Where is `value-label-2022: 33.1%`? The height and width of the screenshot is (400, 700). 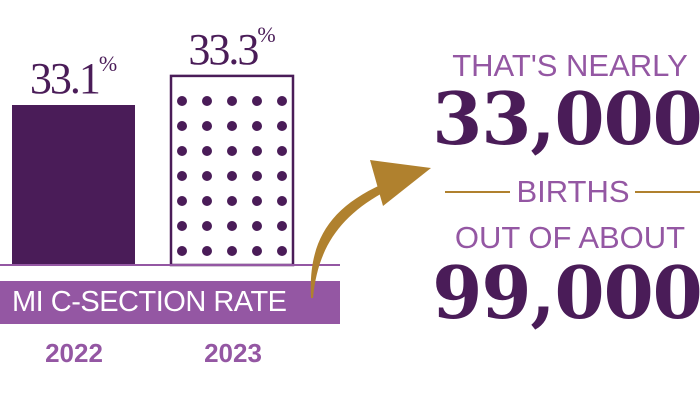 value-label-2022: 33.1% is located at coordinates (73, 77).